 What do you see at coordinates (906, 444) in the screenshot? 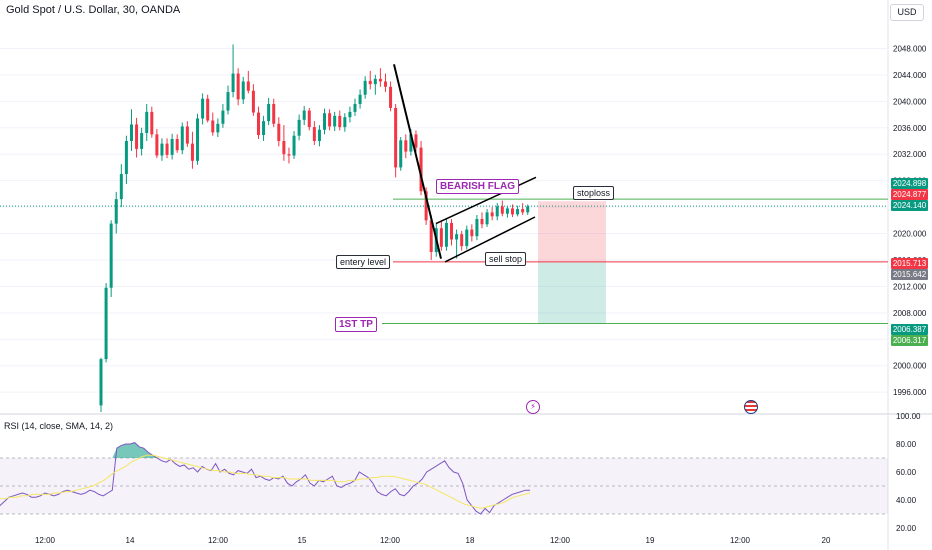
I see `rsi-tick-label: 80.00` at bounding box center [906, 444].